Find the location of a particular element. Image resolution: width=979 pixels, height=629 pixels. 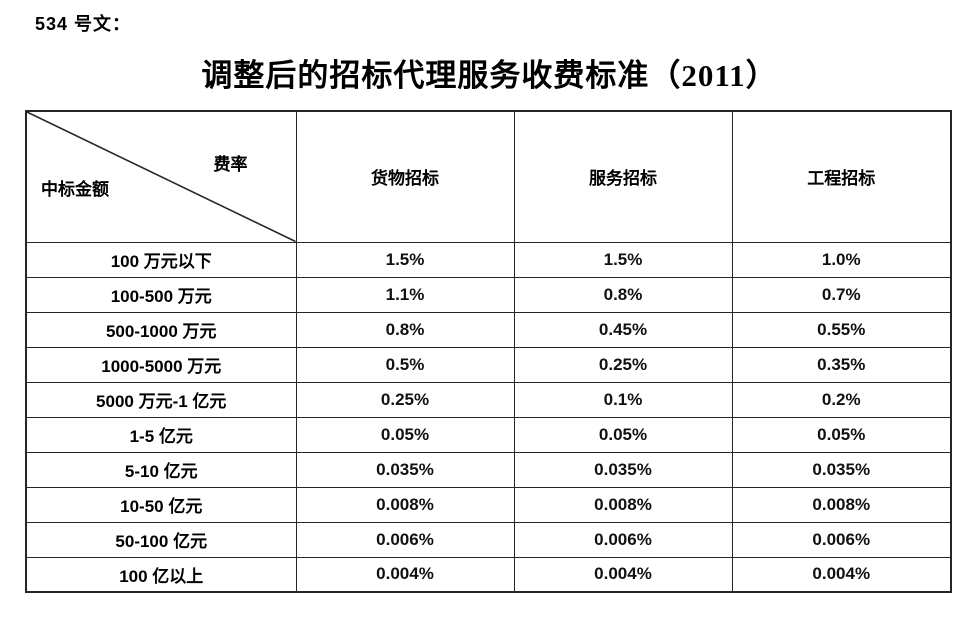

table-row: 50-100 亿元 0.006% 0.006% 0.006% is located at coordinates (488, 539).